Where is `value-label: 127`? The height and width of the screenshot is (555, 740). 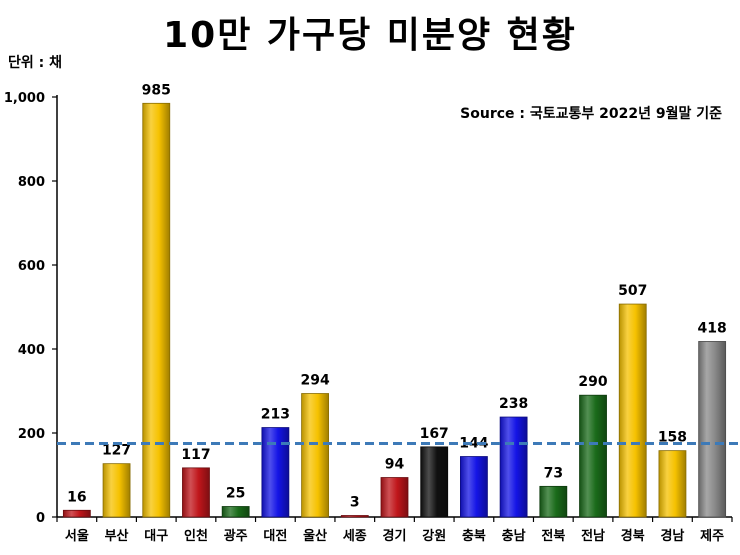 value-label: 127 is located at coordinates (116, 451).